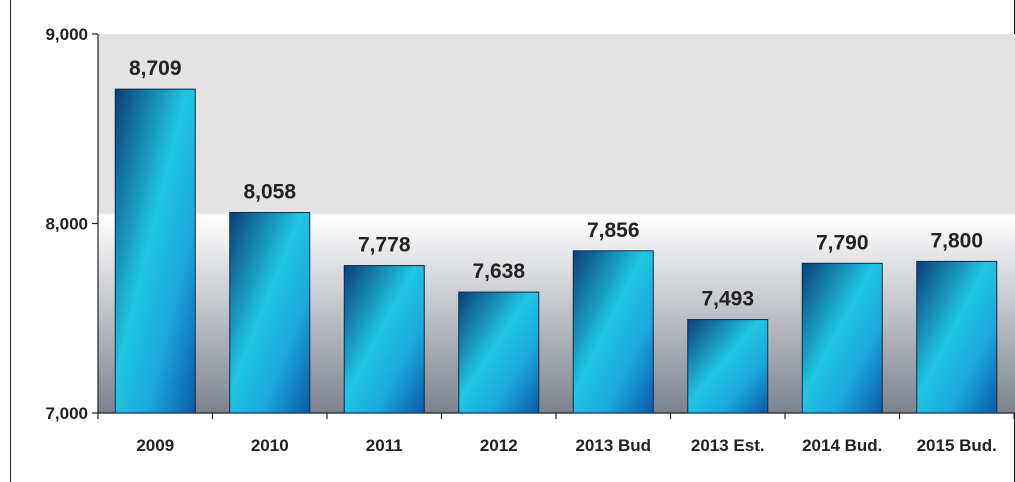  Describe the element at coordinates (66, 413) in the screenshot. I see `y-tick-label: 7,000` at that location.